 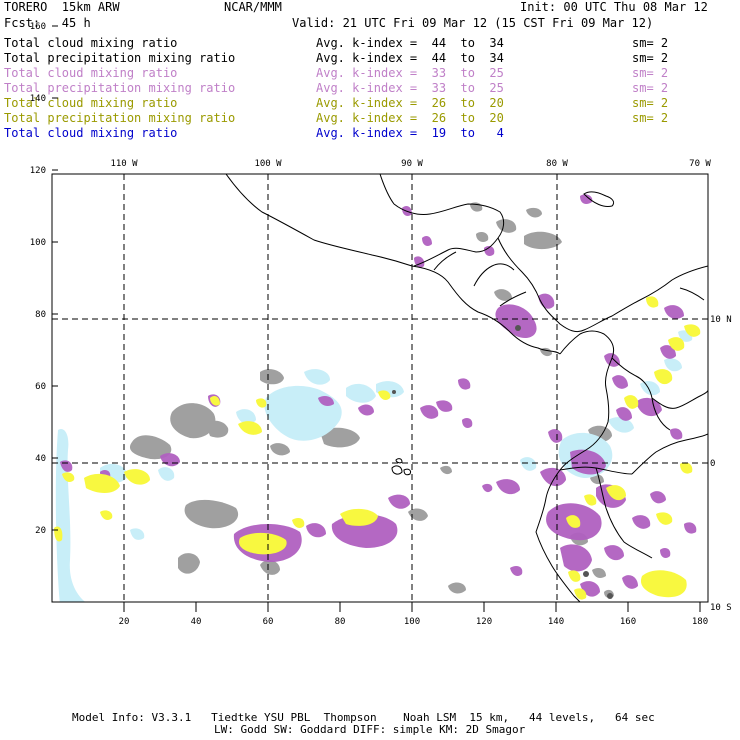 What do you see at coordinates (410, 58) in the screenshot?
I see `legend-range: Avg. k-index = 44 to 34` at bounding box center [410, 58].